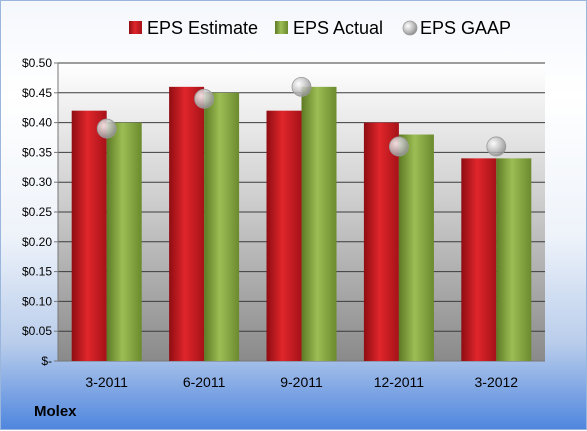 This screenshot has height=431, width=587. What do you see at coordinates (204, 382) in the screenshot?
I see `x-tick-label: 6-2011` at bounding box center [204, 382].